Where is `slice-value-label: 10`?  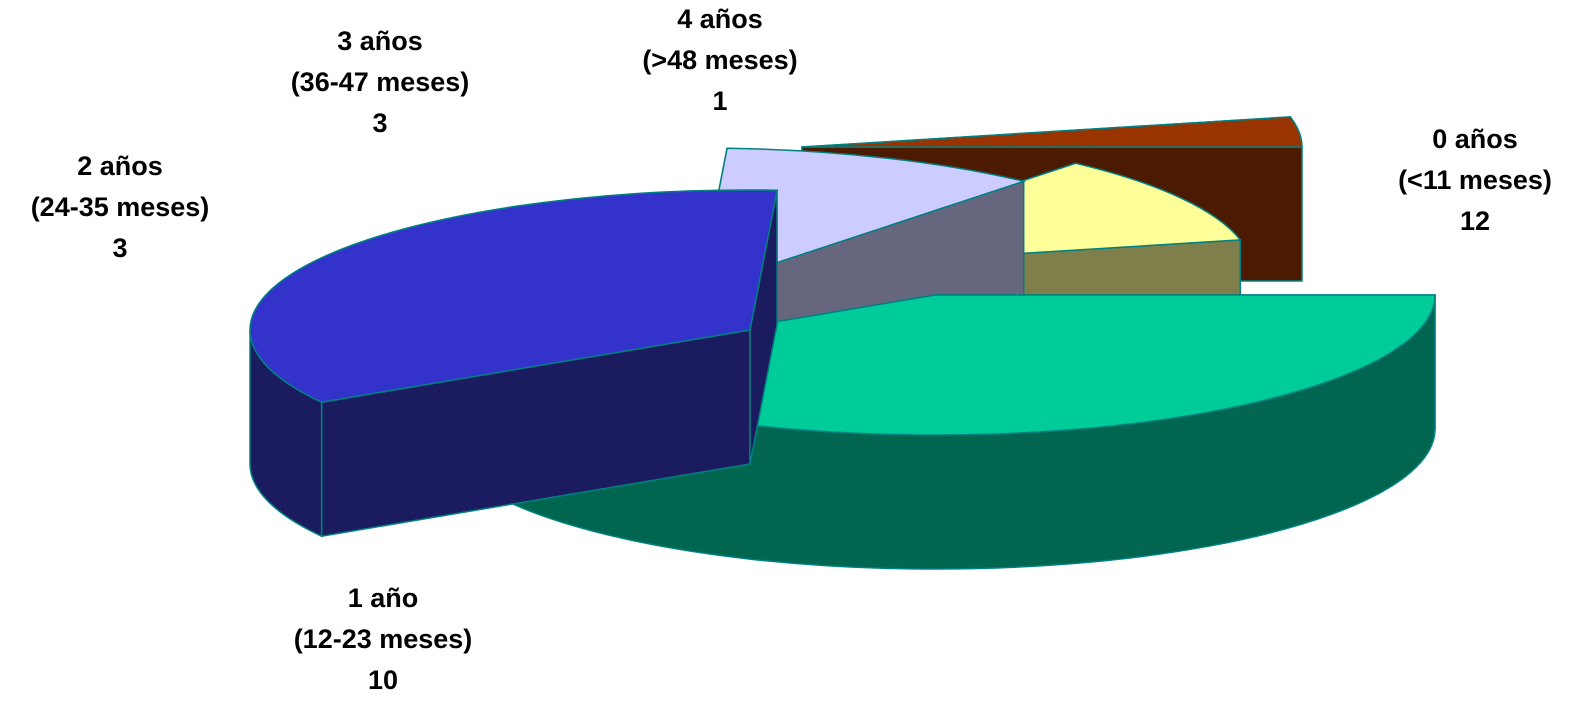
slice-value-label: 10 is located at coordinates (383, 680).